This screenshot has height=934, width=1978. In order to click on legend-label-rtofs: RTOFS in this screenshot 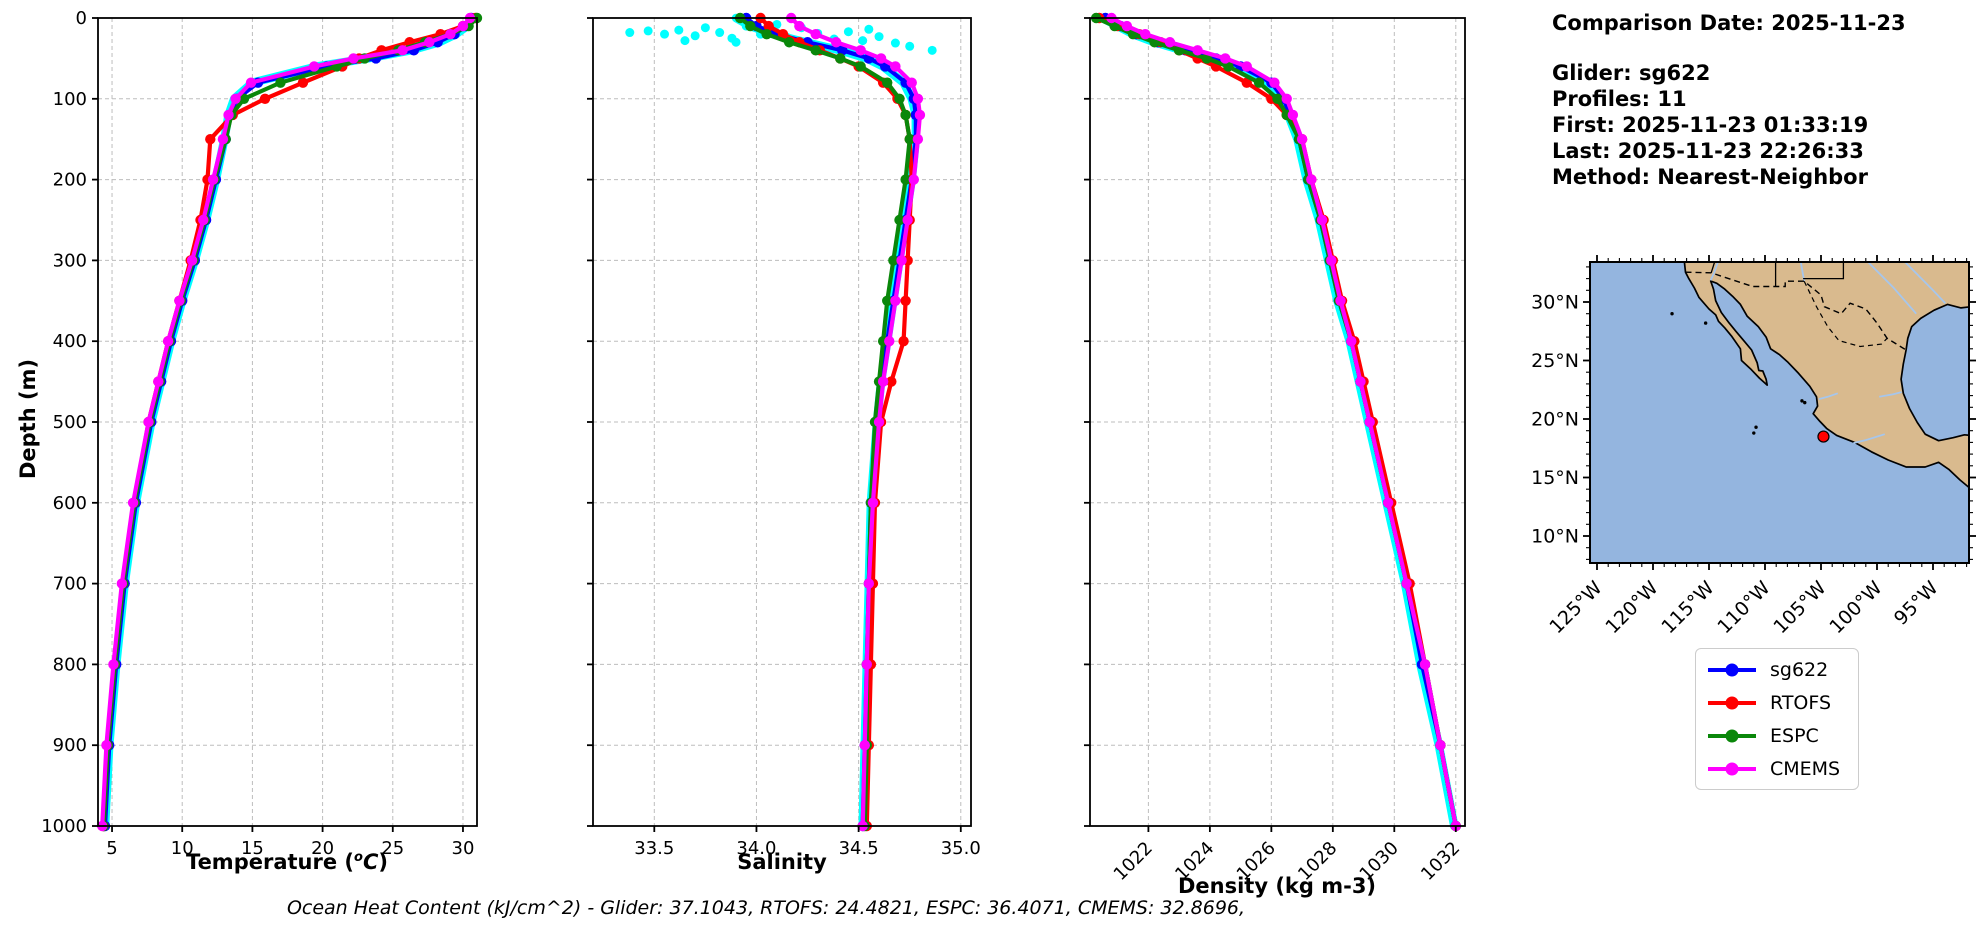, I will do `click(1801, 702)`.